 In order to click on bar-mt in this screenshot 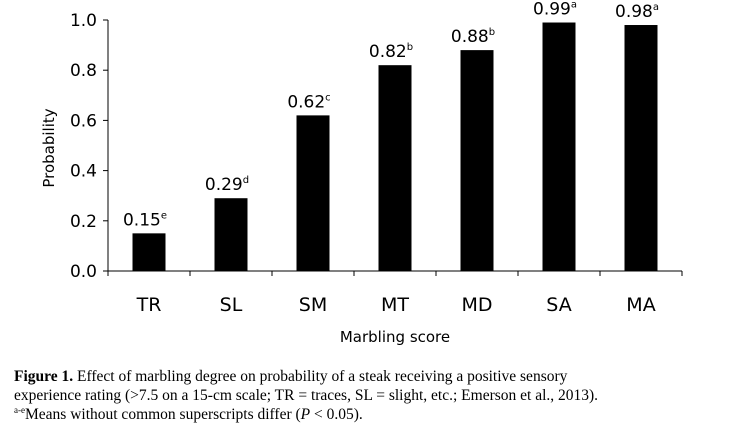, I will do `click(395, 168)`.